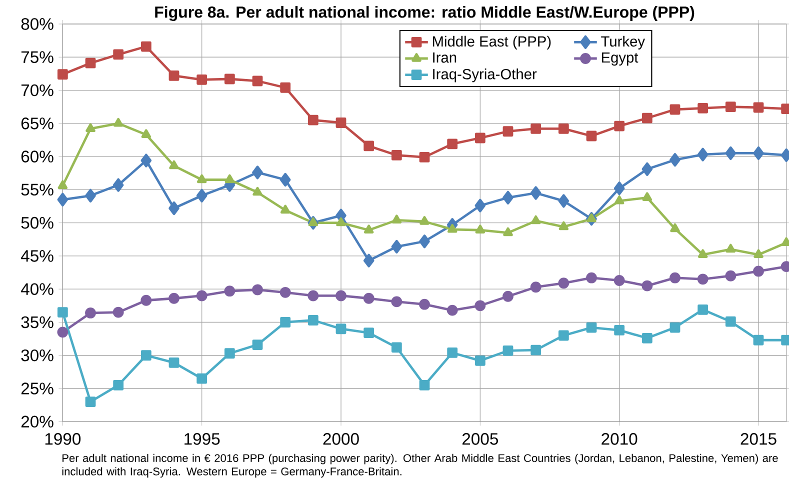 Image resolution: width=789 pixels, height=491 pixels. Describe the element at coordinates (620, 59) in the screenshot. I see `legend-label: Egypt` at that location.